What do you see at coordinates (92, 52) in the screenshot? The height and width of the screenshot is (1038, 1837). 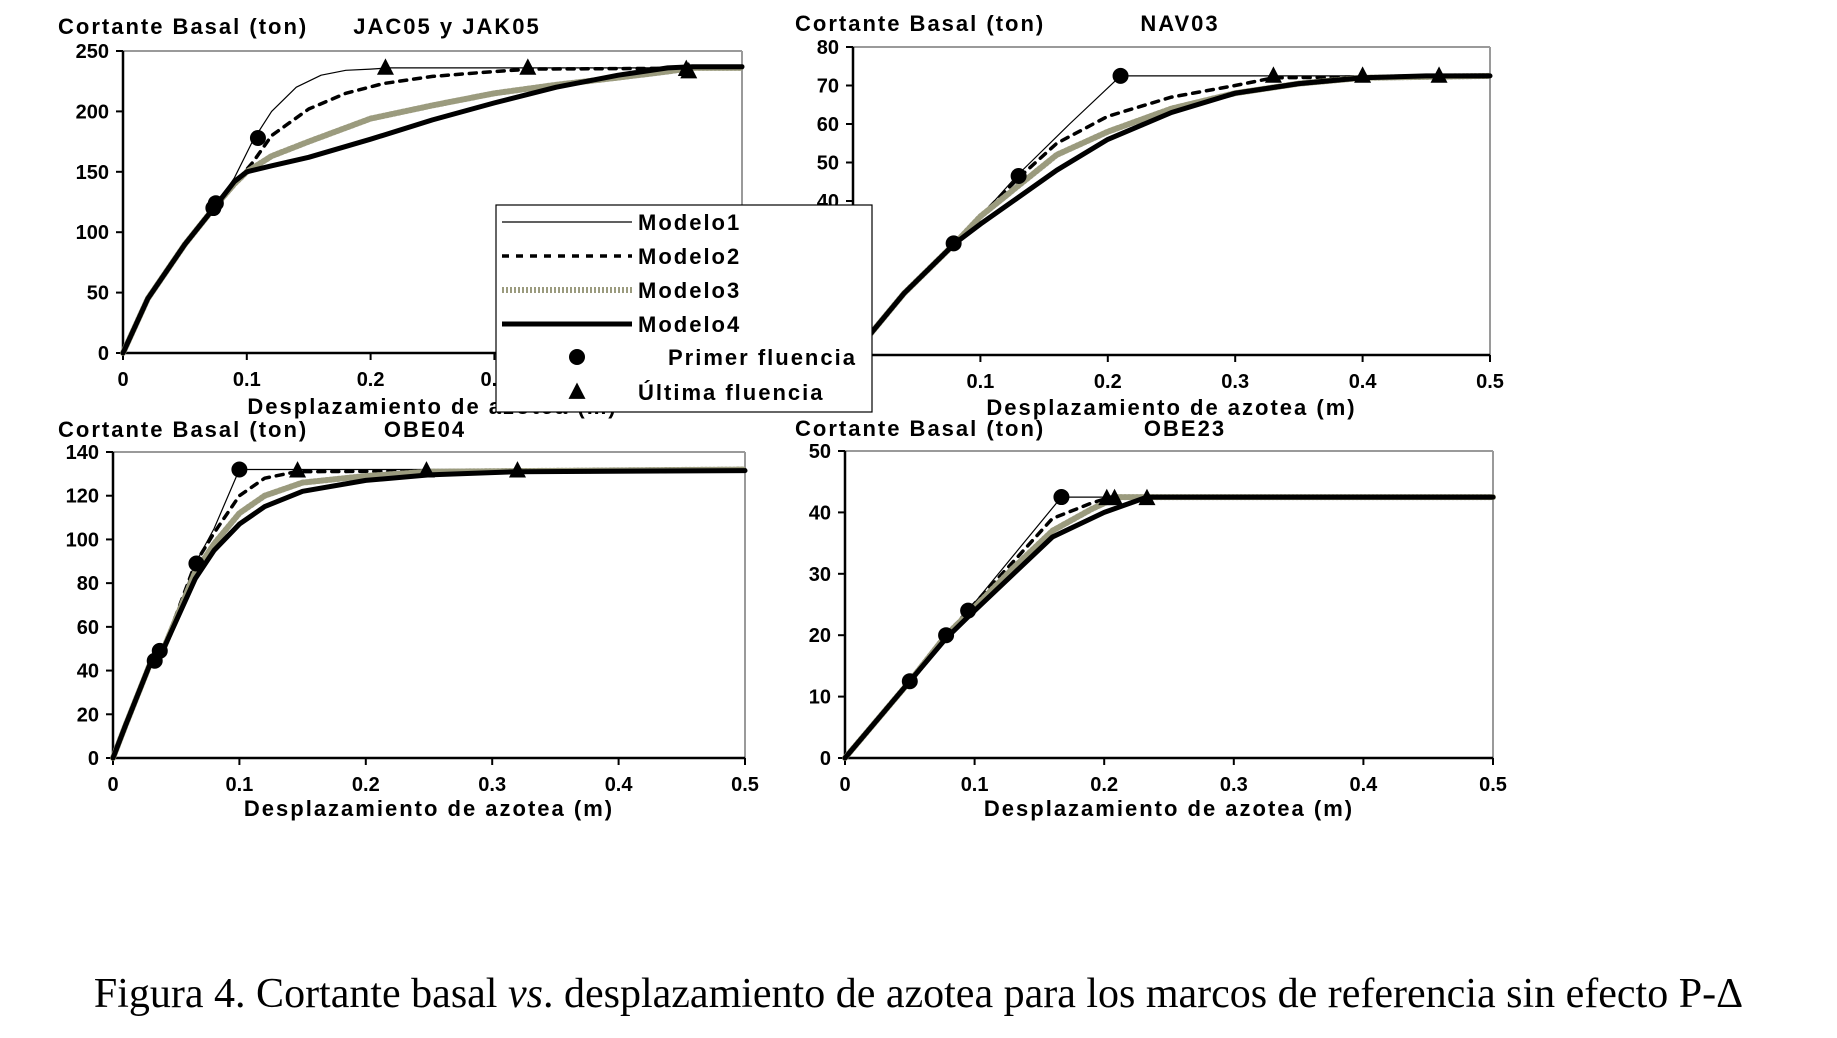 I see `y-tick-label: 250` at bounding box center [92, 52].